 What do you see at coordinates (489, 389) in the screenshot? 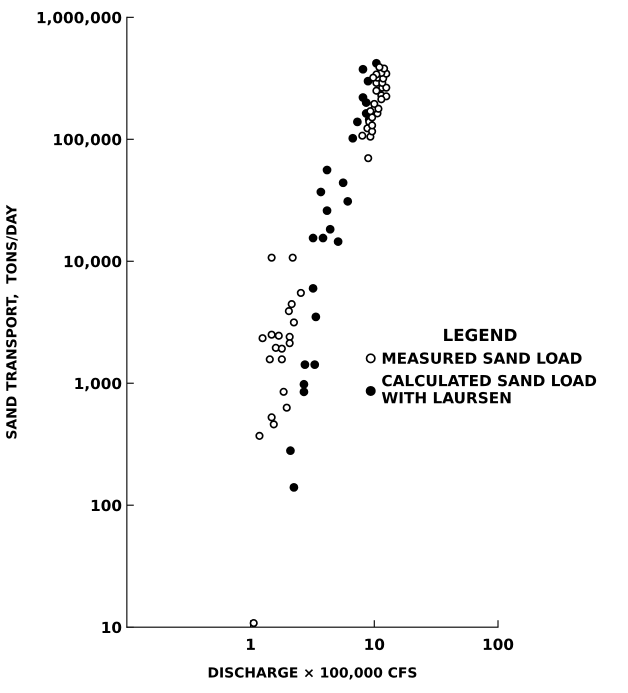
I see `legend-label: CALCULATED SAND LOAD WITH LAURSEN` at bounding box center [489, 389].